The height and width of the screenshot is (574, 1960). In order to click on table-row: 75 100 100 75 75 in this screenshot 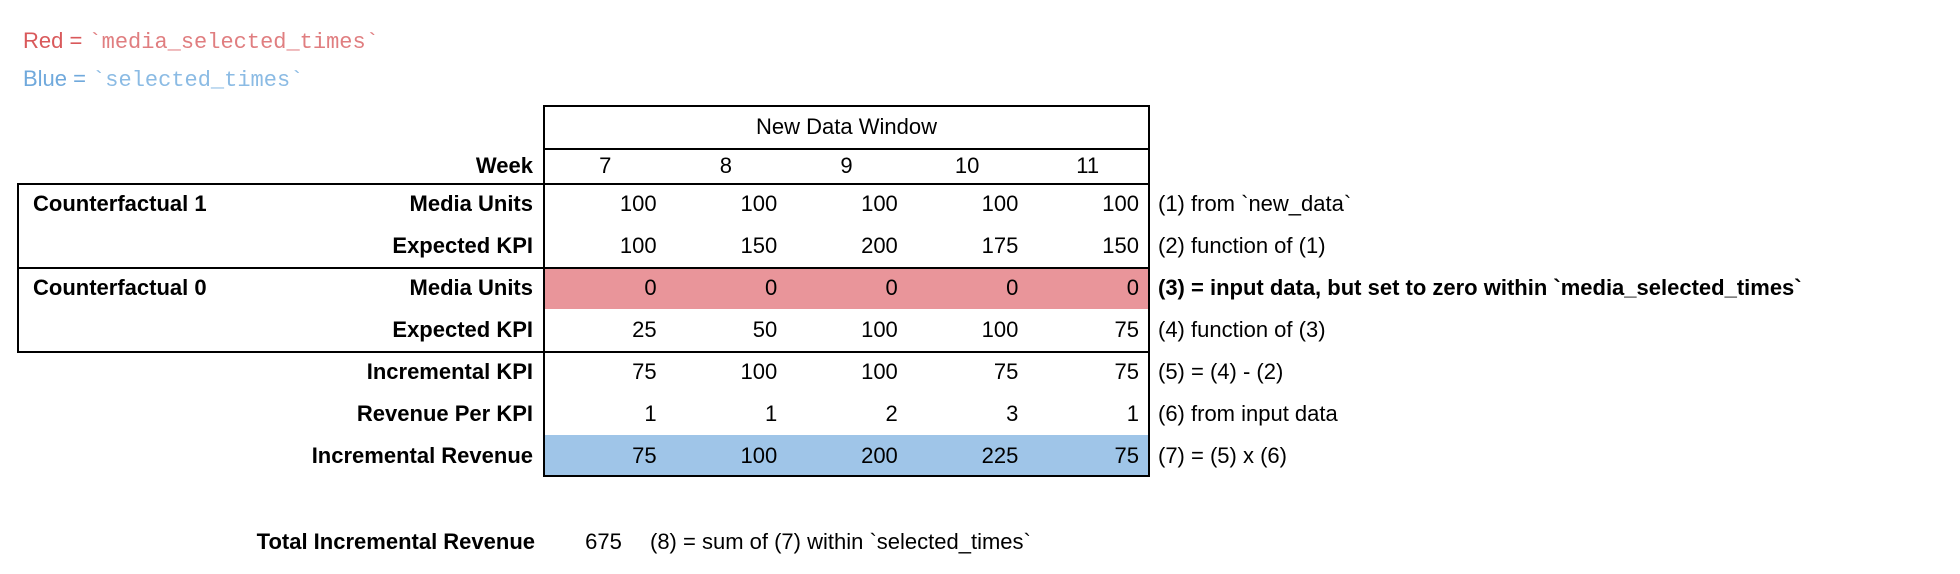, I will do `click(846, 372)`.